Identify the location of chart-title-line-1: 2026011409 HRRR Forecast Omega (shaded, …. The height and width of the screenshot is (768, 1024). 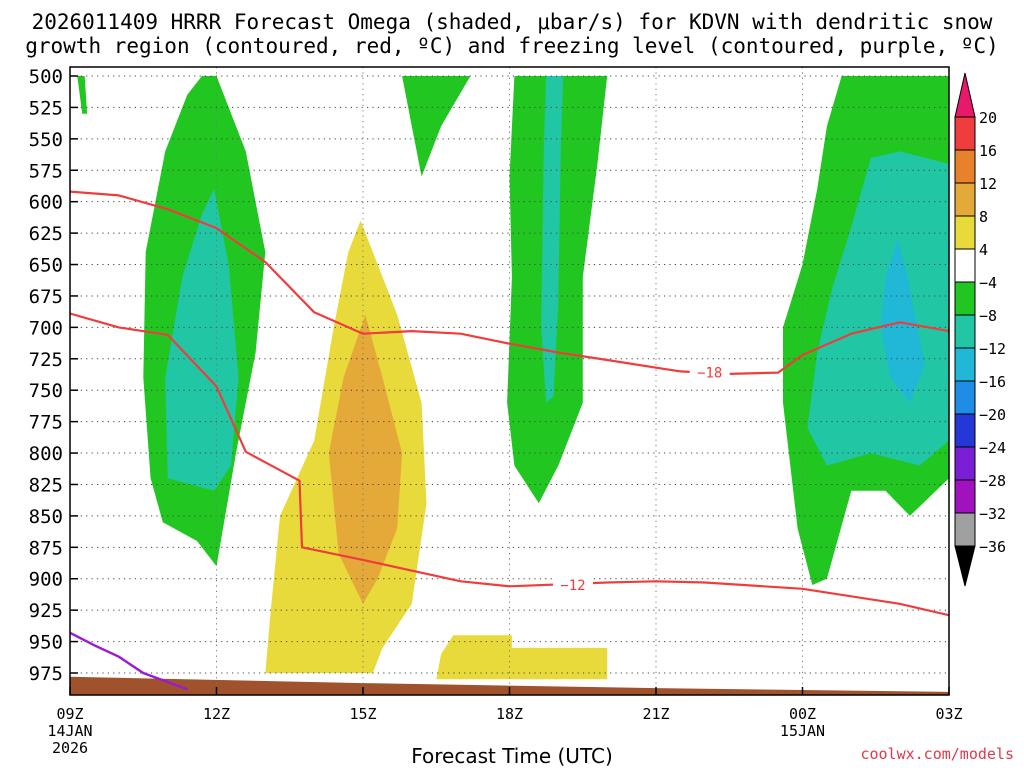
(512, 22).